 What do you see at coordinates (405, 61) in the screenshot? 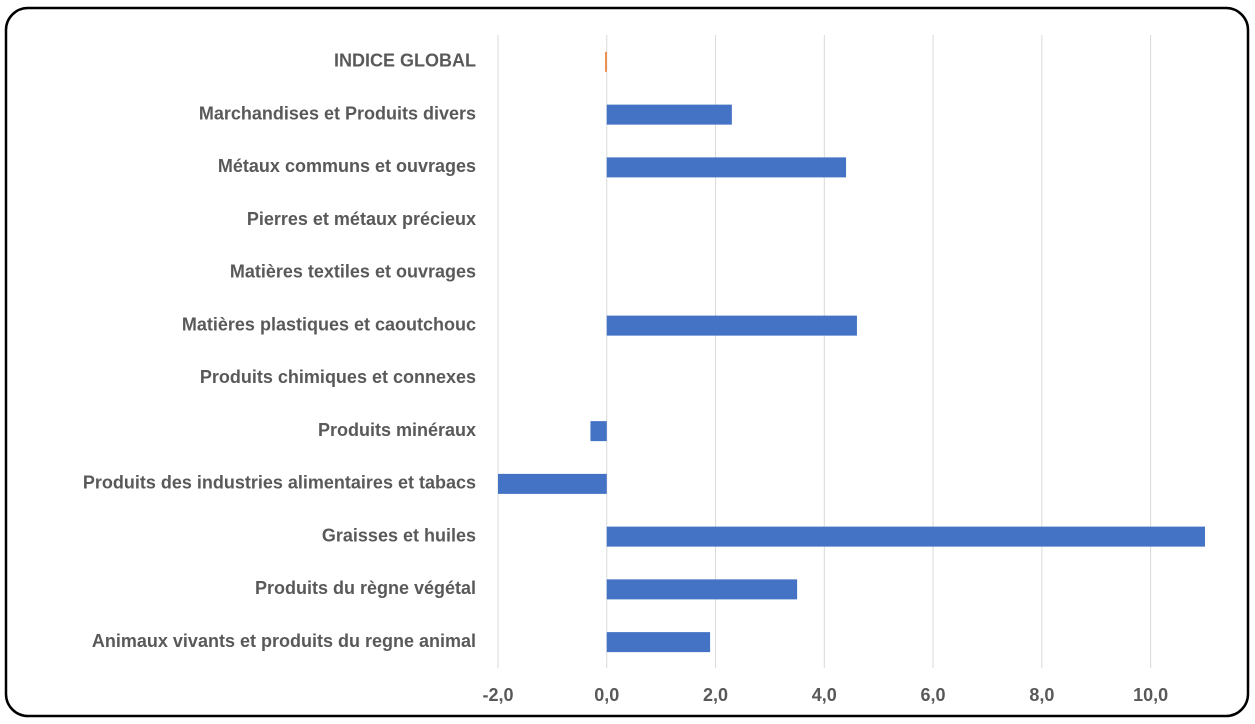
I see `y-tick-label: INDICE GLOBAL` at bounding box center [405, 61].